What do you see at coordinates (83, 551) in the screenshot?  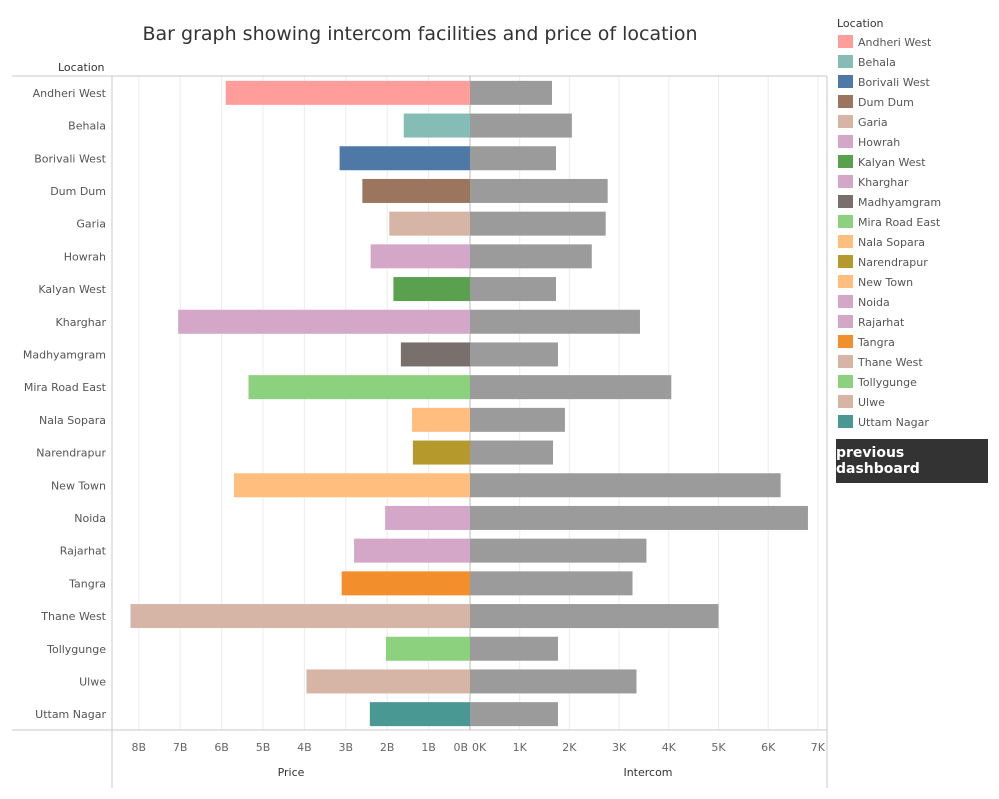 I see `category-label: Rajarhat` at bounding box center [83, 551].